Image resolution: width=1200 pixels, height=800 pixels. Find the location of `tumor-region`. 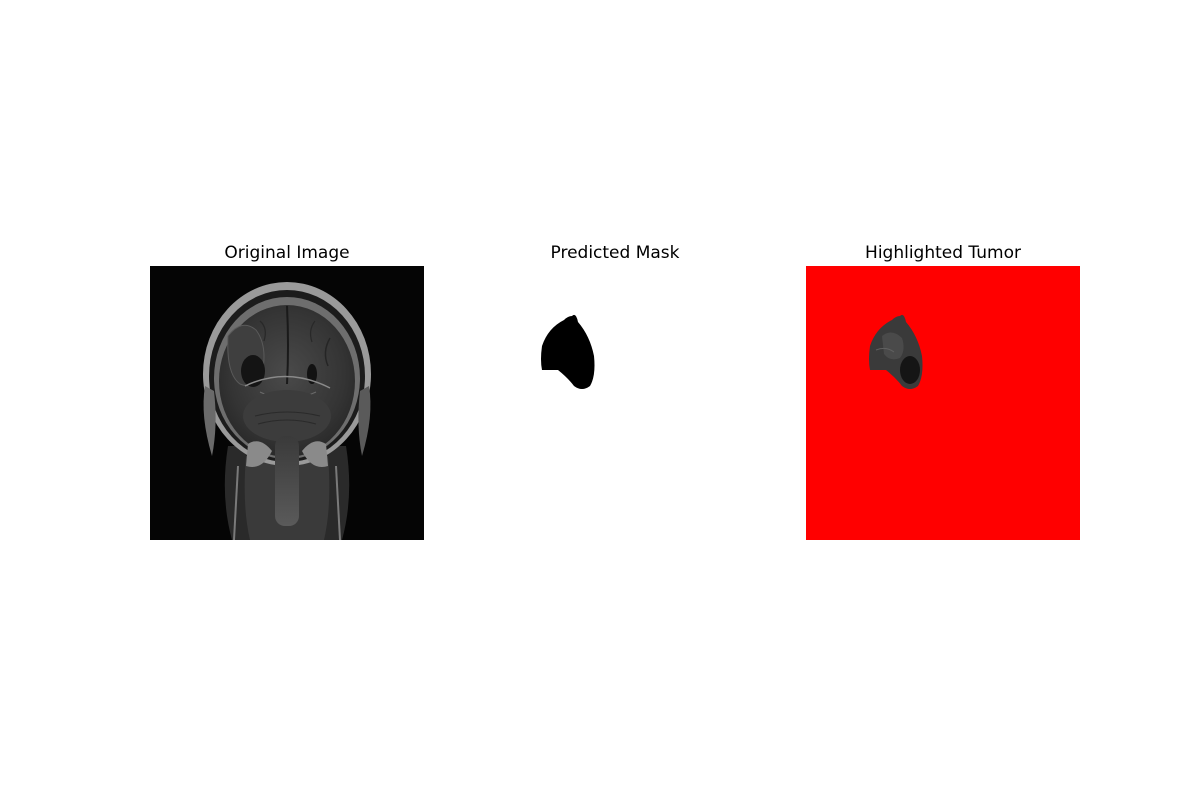

tumor-region is located at coordinates (896, 351).